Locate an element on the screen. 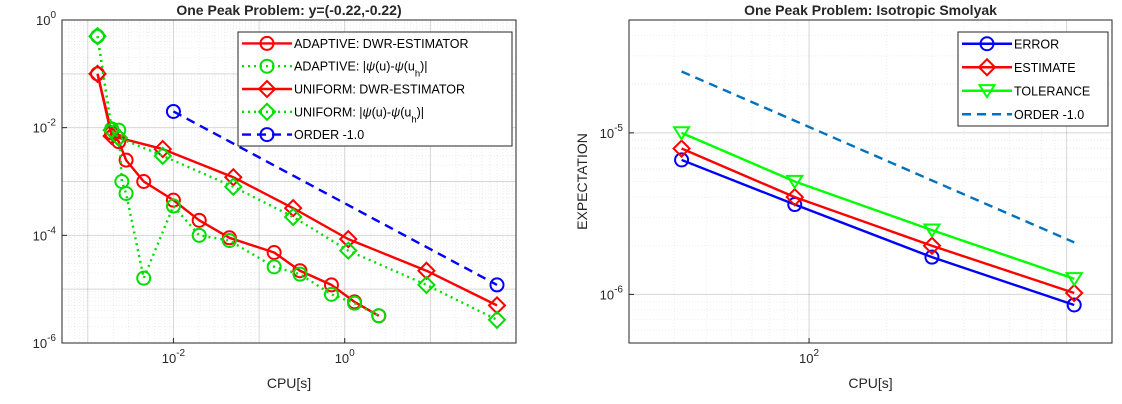 Image resolution: width=1122 pixels, height=404 pixels. legend-box is located at coordinates (375, 89).